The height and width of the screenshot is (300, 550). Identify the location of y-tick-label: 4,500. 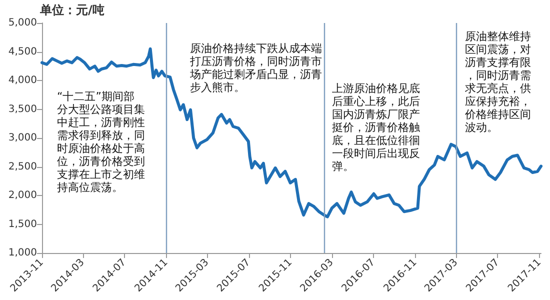
(22, 52).